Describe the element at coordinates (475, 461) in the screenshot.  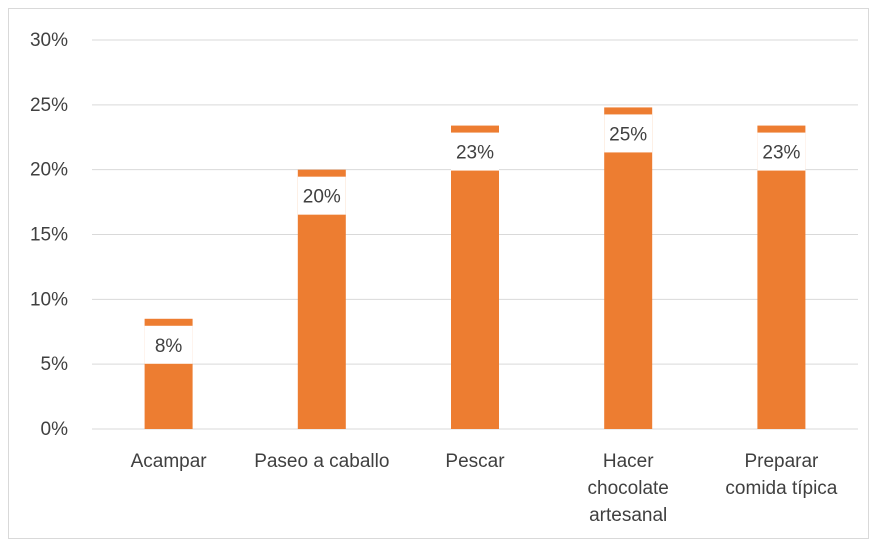
I see `x-category-label: Pescar` at that location.